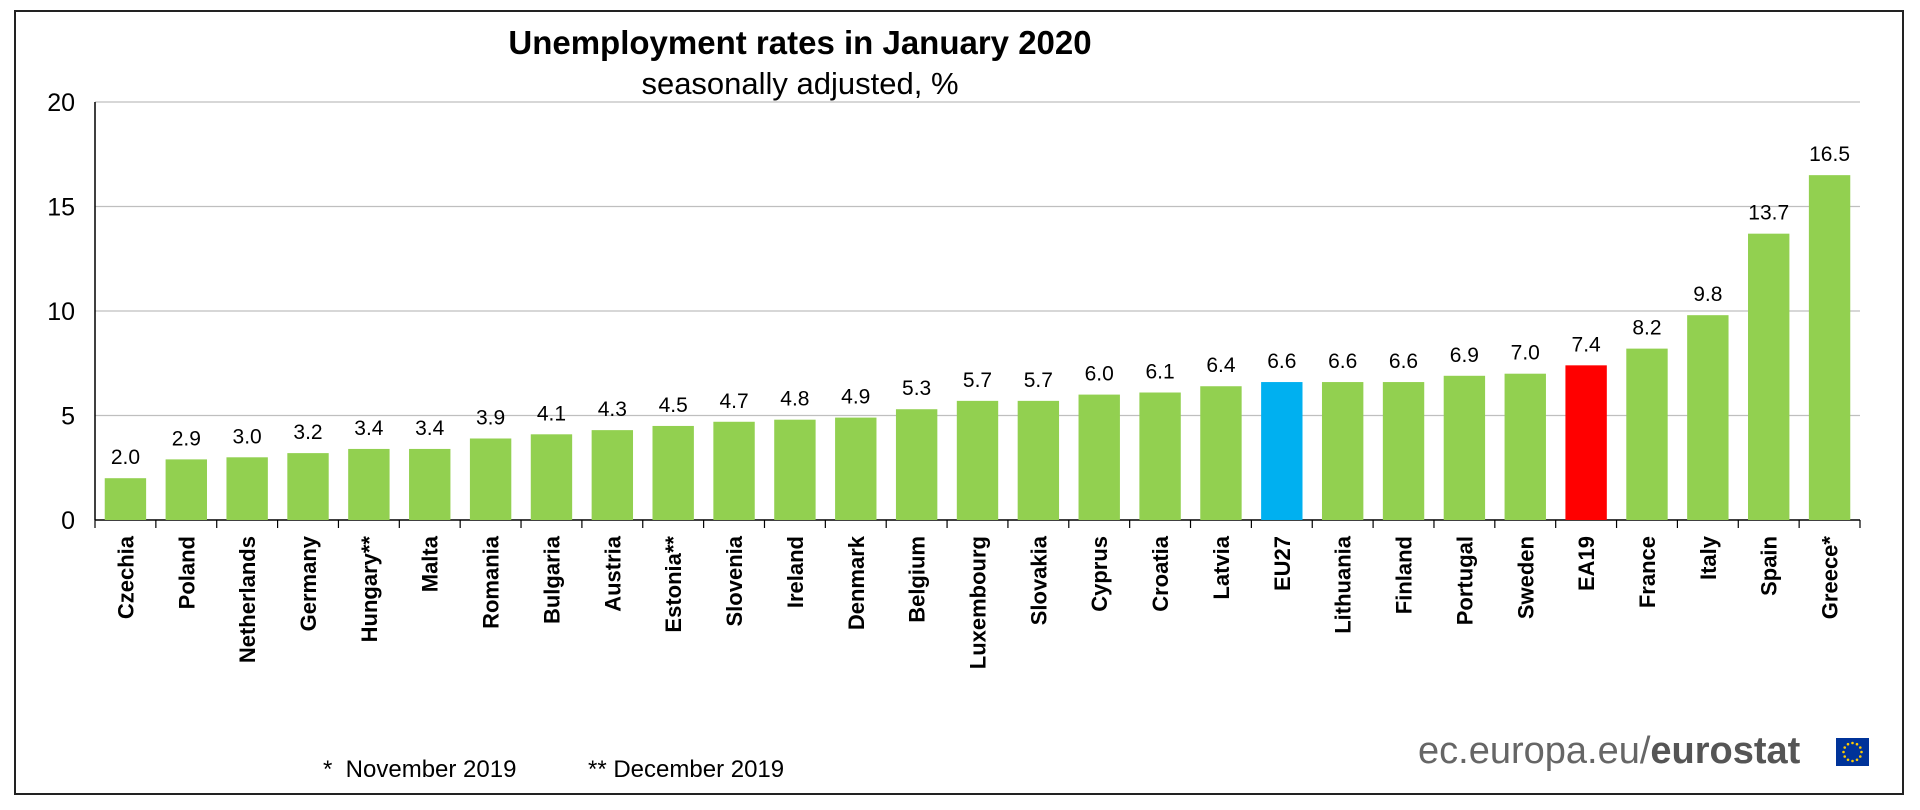 This screenshot has height=810, width=1920. Describe the element at coordinates (1099, 574) in the screenshot. I see `x-category-label: Cyprus` at that location.